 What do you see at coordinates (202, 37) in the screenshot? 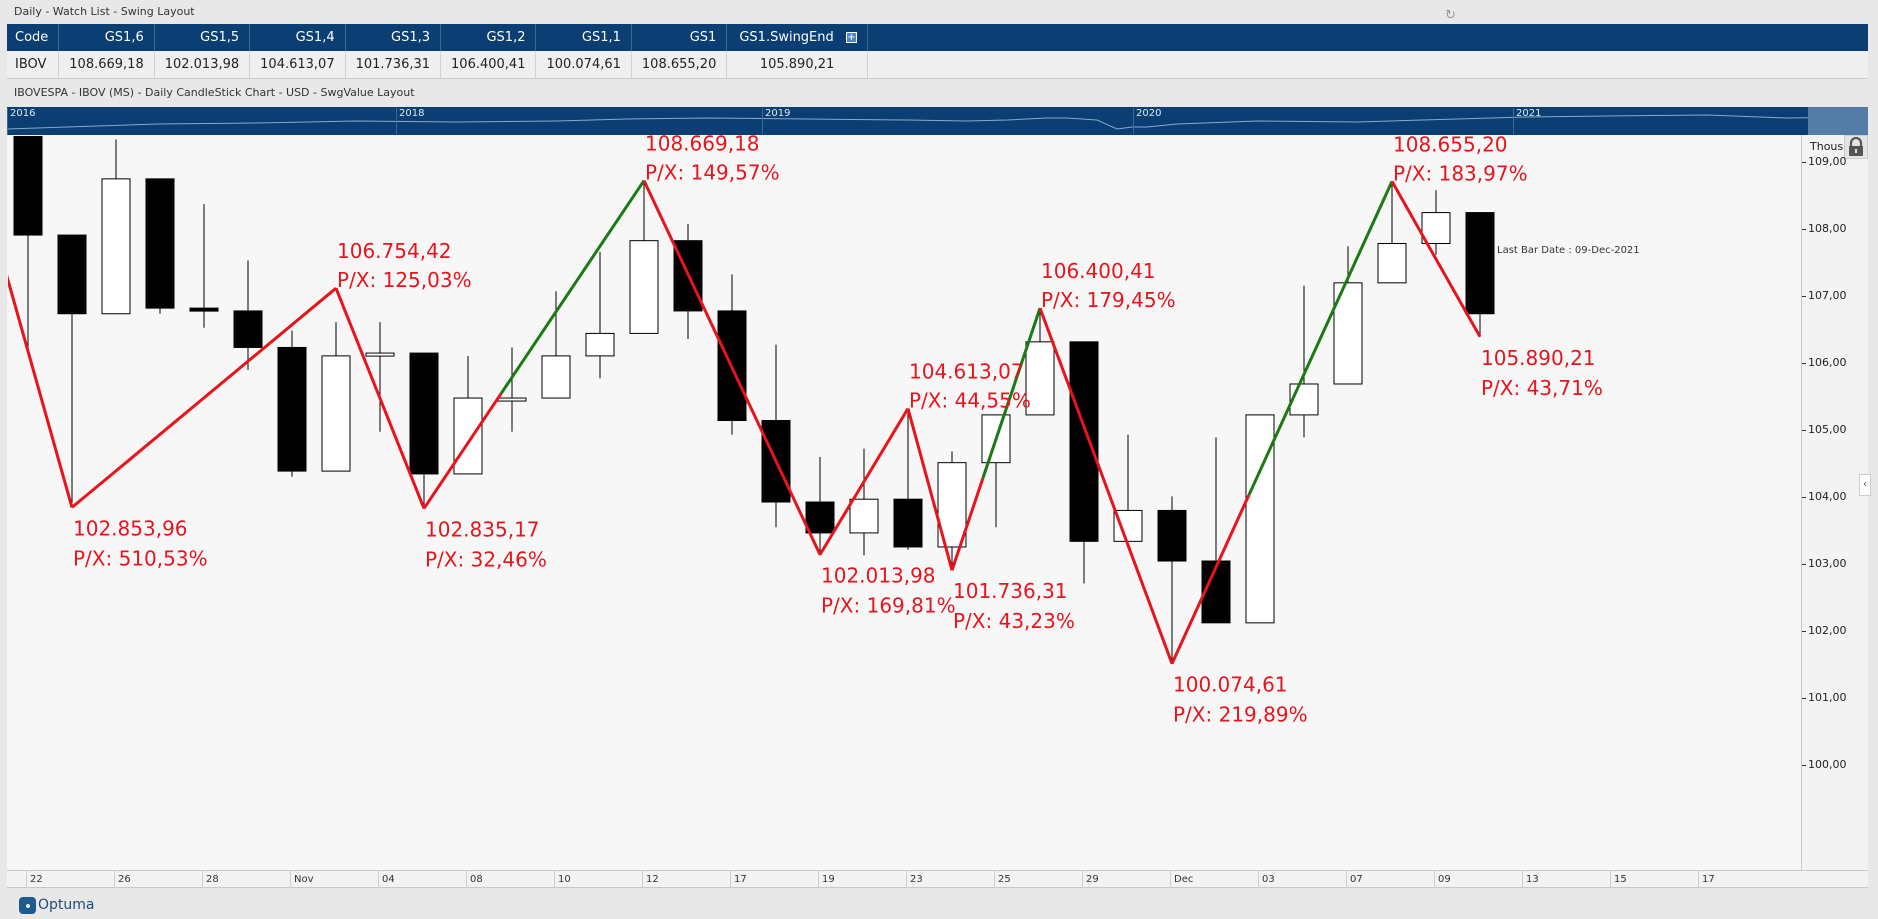
I see `column-header-gs1-5: GS1,5` at bounding box center [202, 37].